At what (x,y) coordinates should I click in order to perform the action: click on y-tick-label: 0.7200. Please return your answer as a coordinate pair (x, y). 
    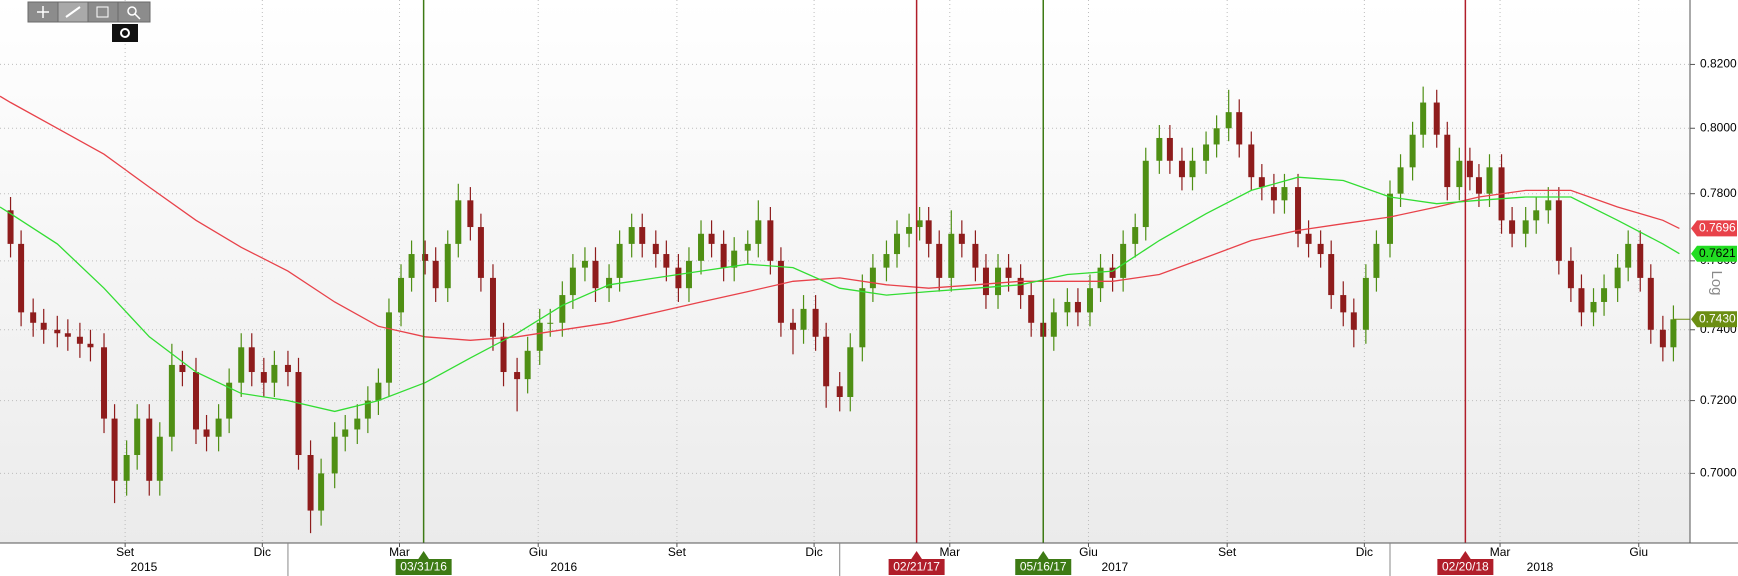
    Looking at the image, I should click on (1718, 400).